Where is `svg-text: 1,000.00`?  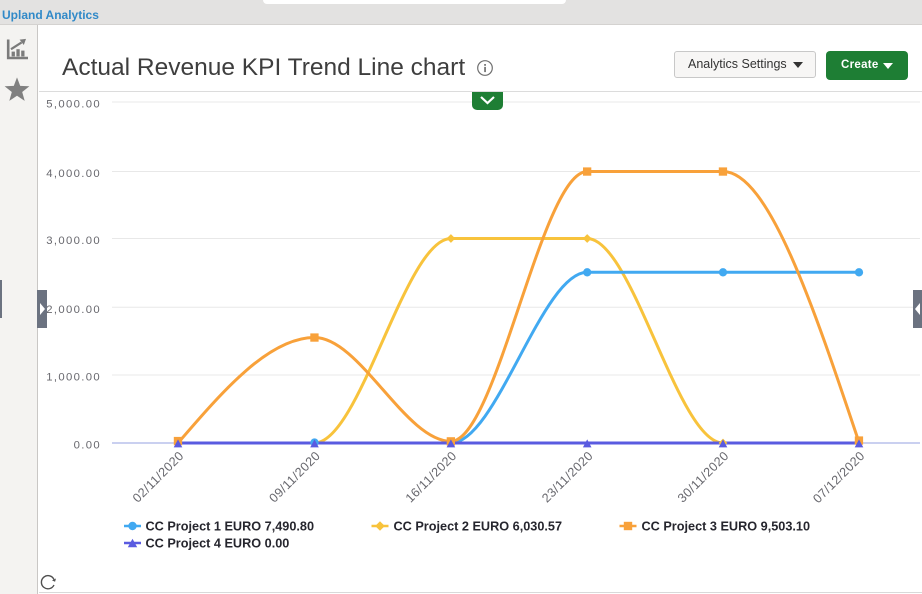 svg-text: 1,000.00 is located at coordinates (73, 378).